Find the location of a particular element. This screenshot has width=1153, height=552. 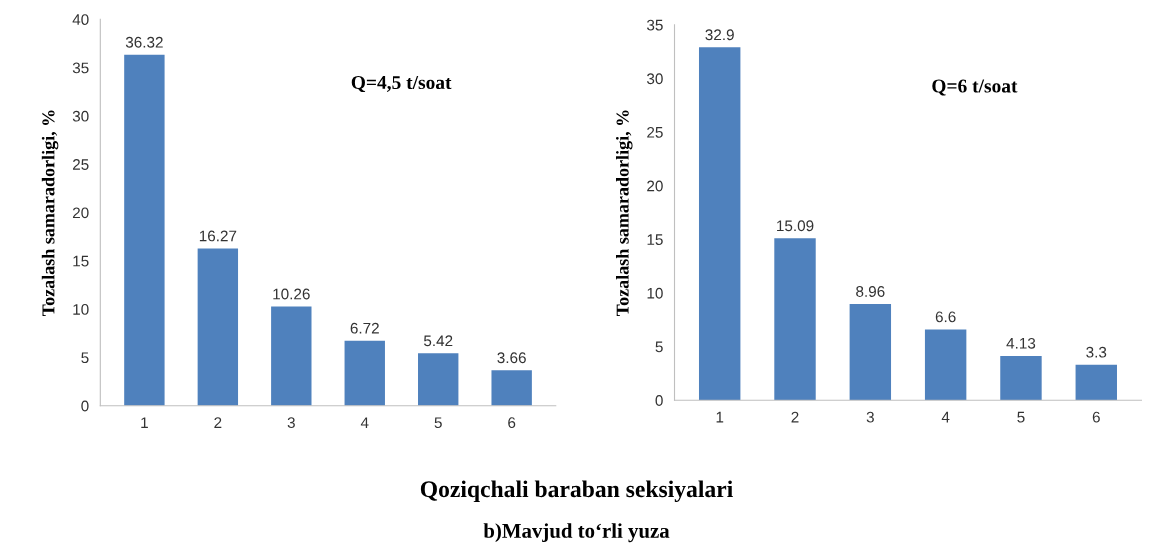

data-label: 6.6 is located at coordinates (945, 317).